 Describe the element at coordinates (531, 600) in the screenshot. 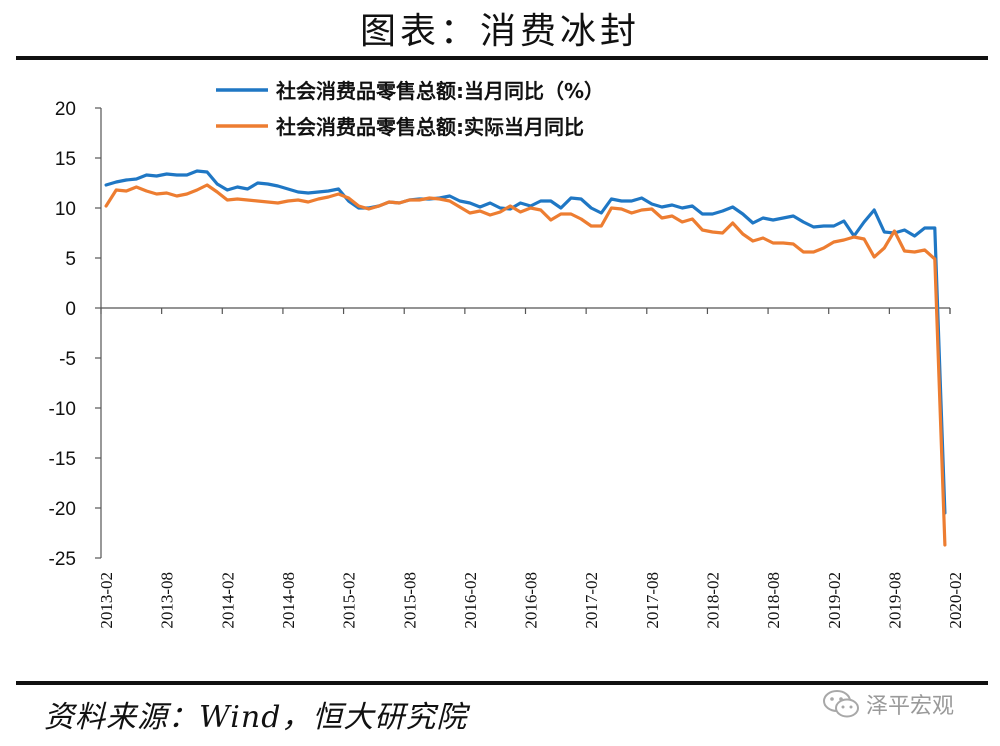

I see `x-tick-label: 2016-08` at that location.